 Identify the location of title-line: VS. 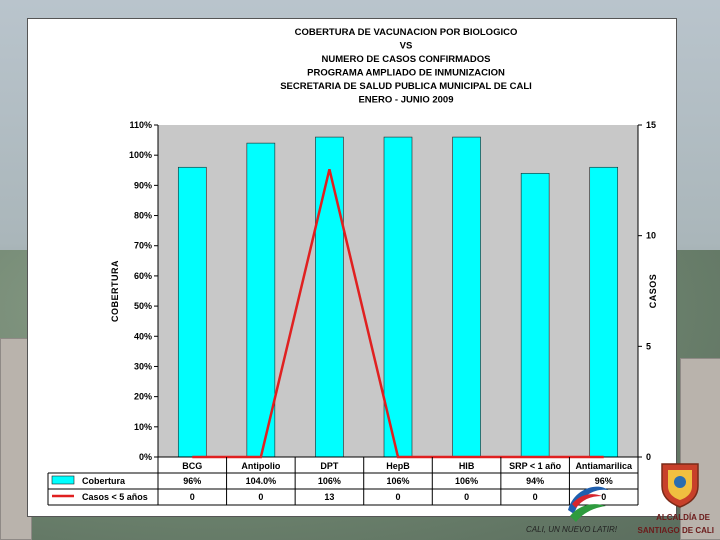
(406, 46).